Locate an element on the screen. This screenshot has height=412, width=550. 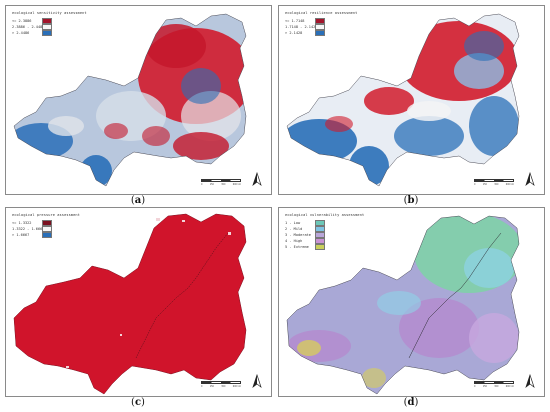
caption-d: (d) is located at coordinates (411, 402).